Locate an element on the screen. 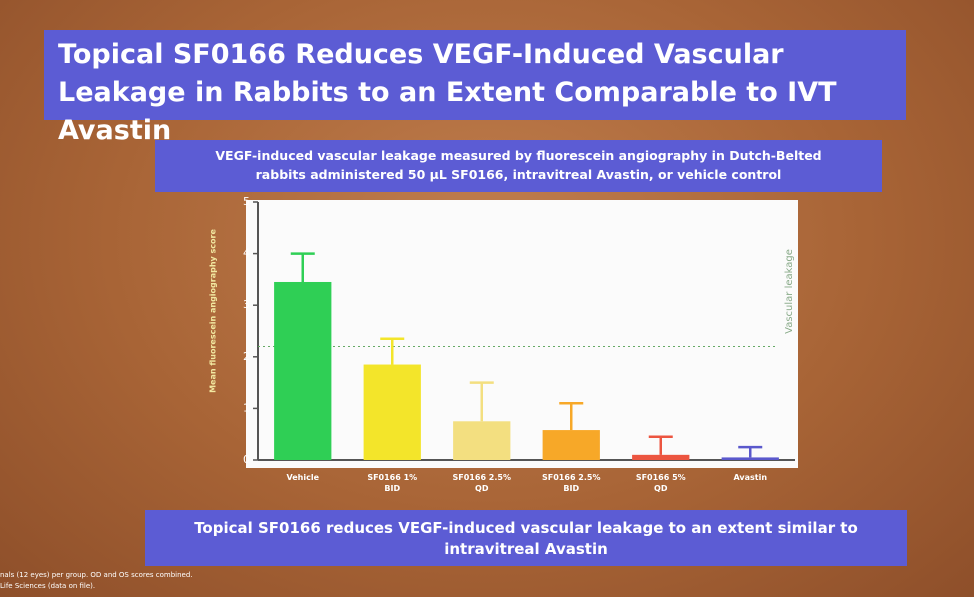  y-tick-label: 4 is located at coordinates (246, 253).